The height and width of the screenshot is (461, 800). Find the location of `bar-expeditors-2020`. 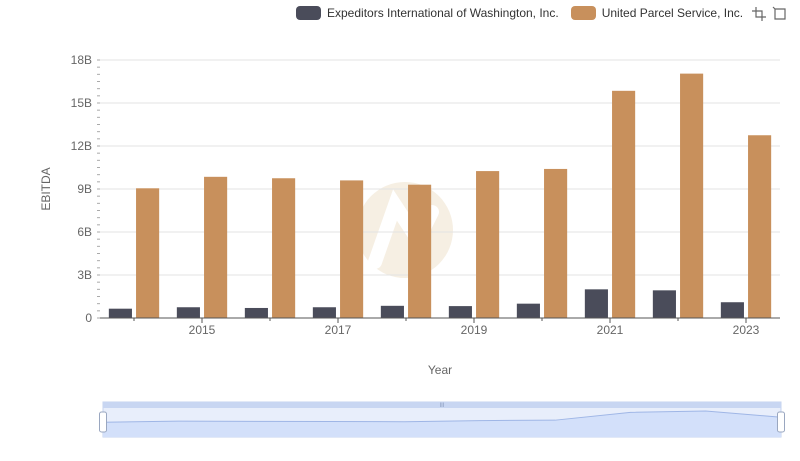

bar-expeditors-2020 is located at coordinates (528, 310).